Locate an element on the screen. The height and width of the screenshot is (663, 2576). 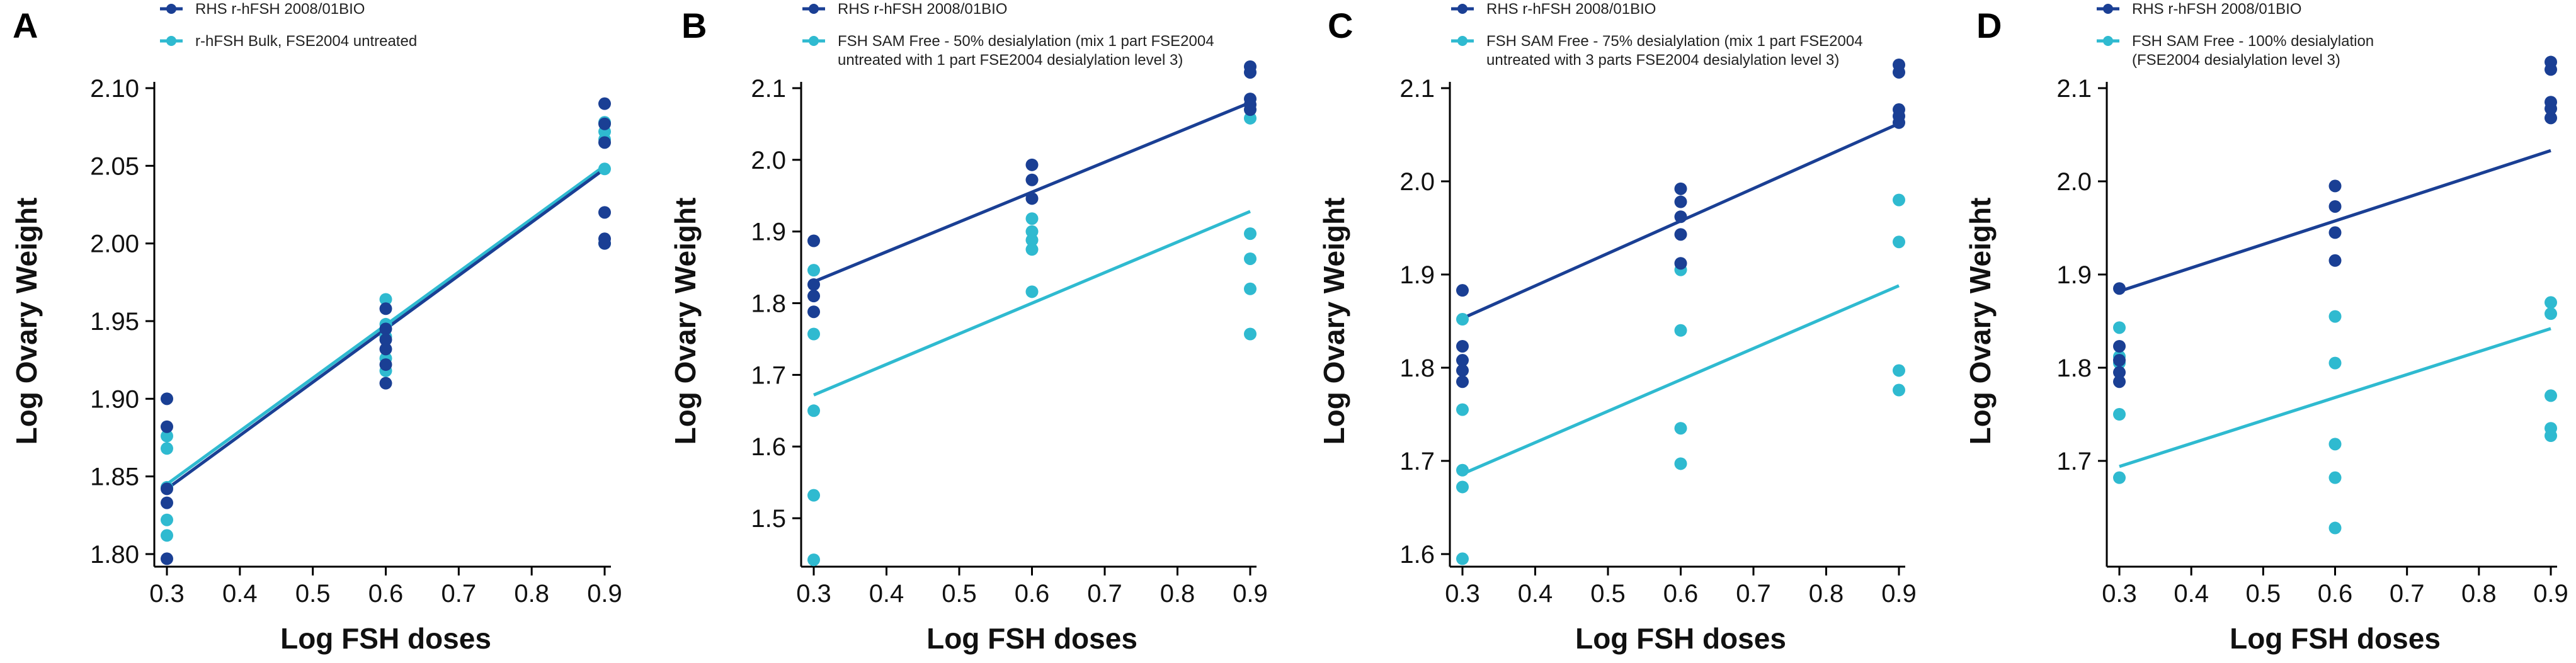
panel-letter: A is located at coordinates (25, 25).